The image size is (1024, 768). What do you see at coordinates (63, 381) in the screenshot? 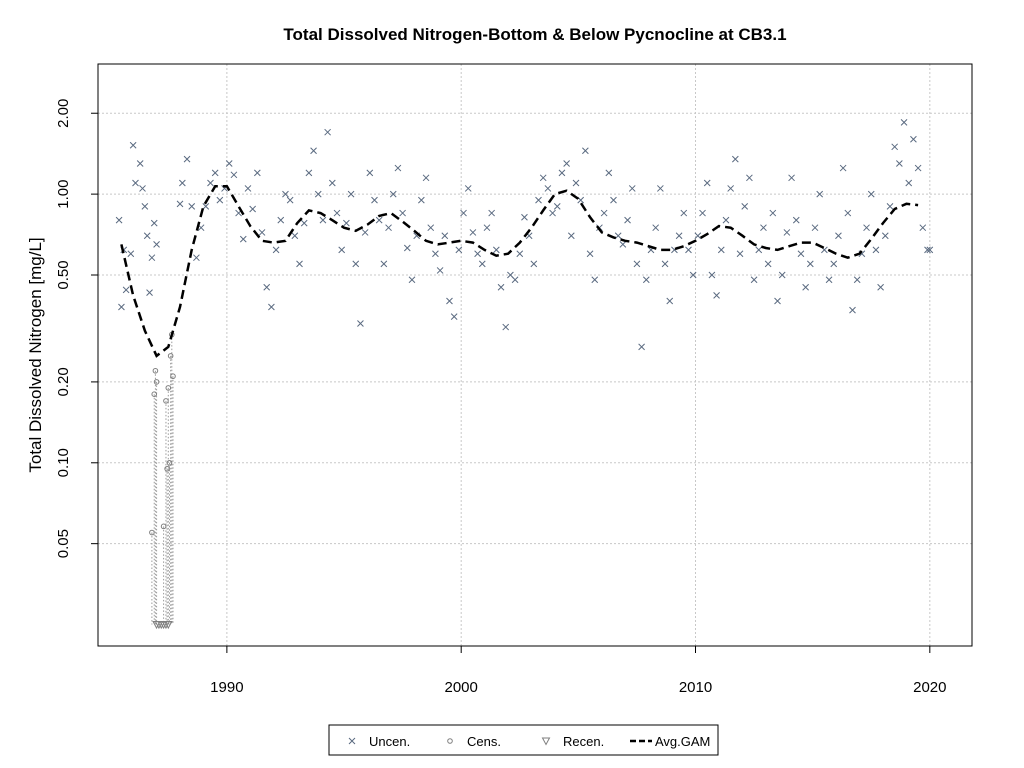
I see `y-tick-label: 0.20` at bounding box center [63, 381].